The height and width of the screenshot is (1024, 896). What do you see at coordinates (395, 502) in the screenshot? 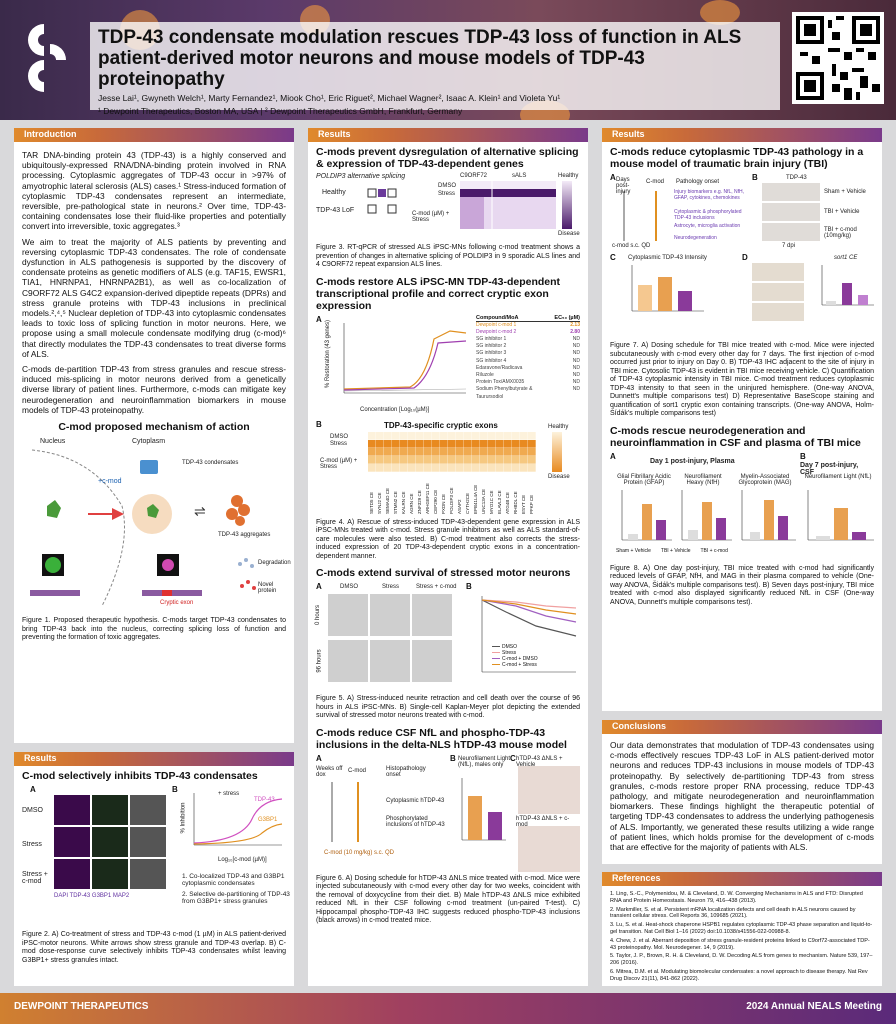
I see `gene-label: STMN2 CE` at bounding box center [395, 502].